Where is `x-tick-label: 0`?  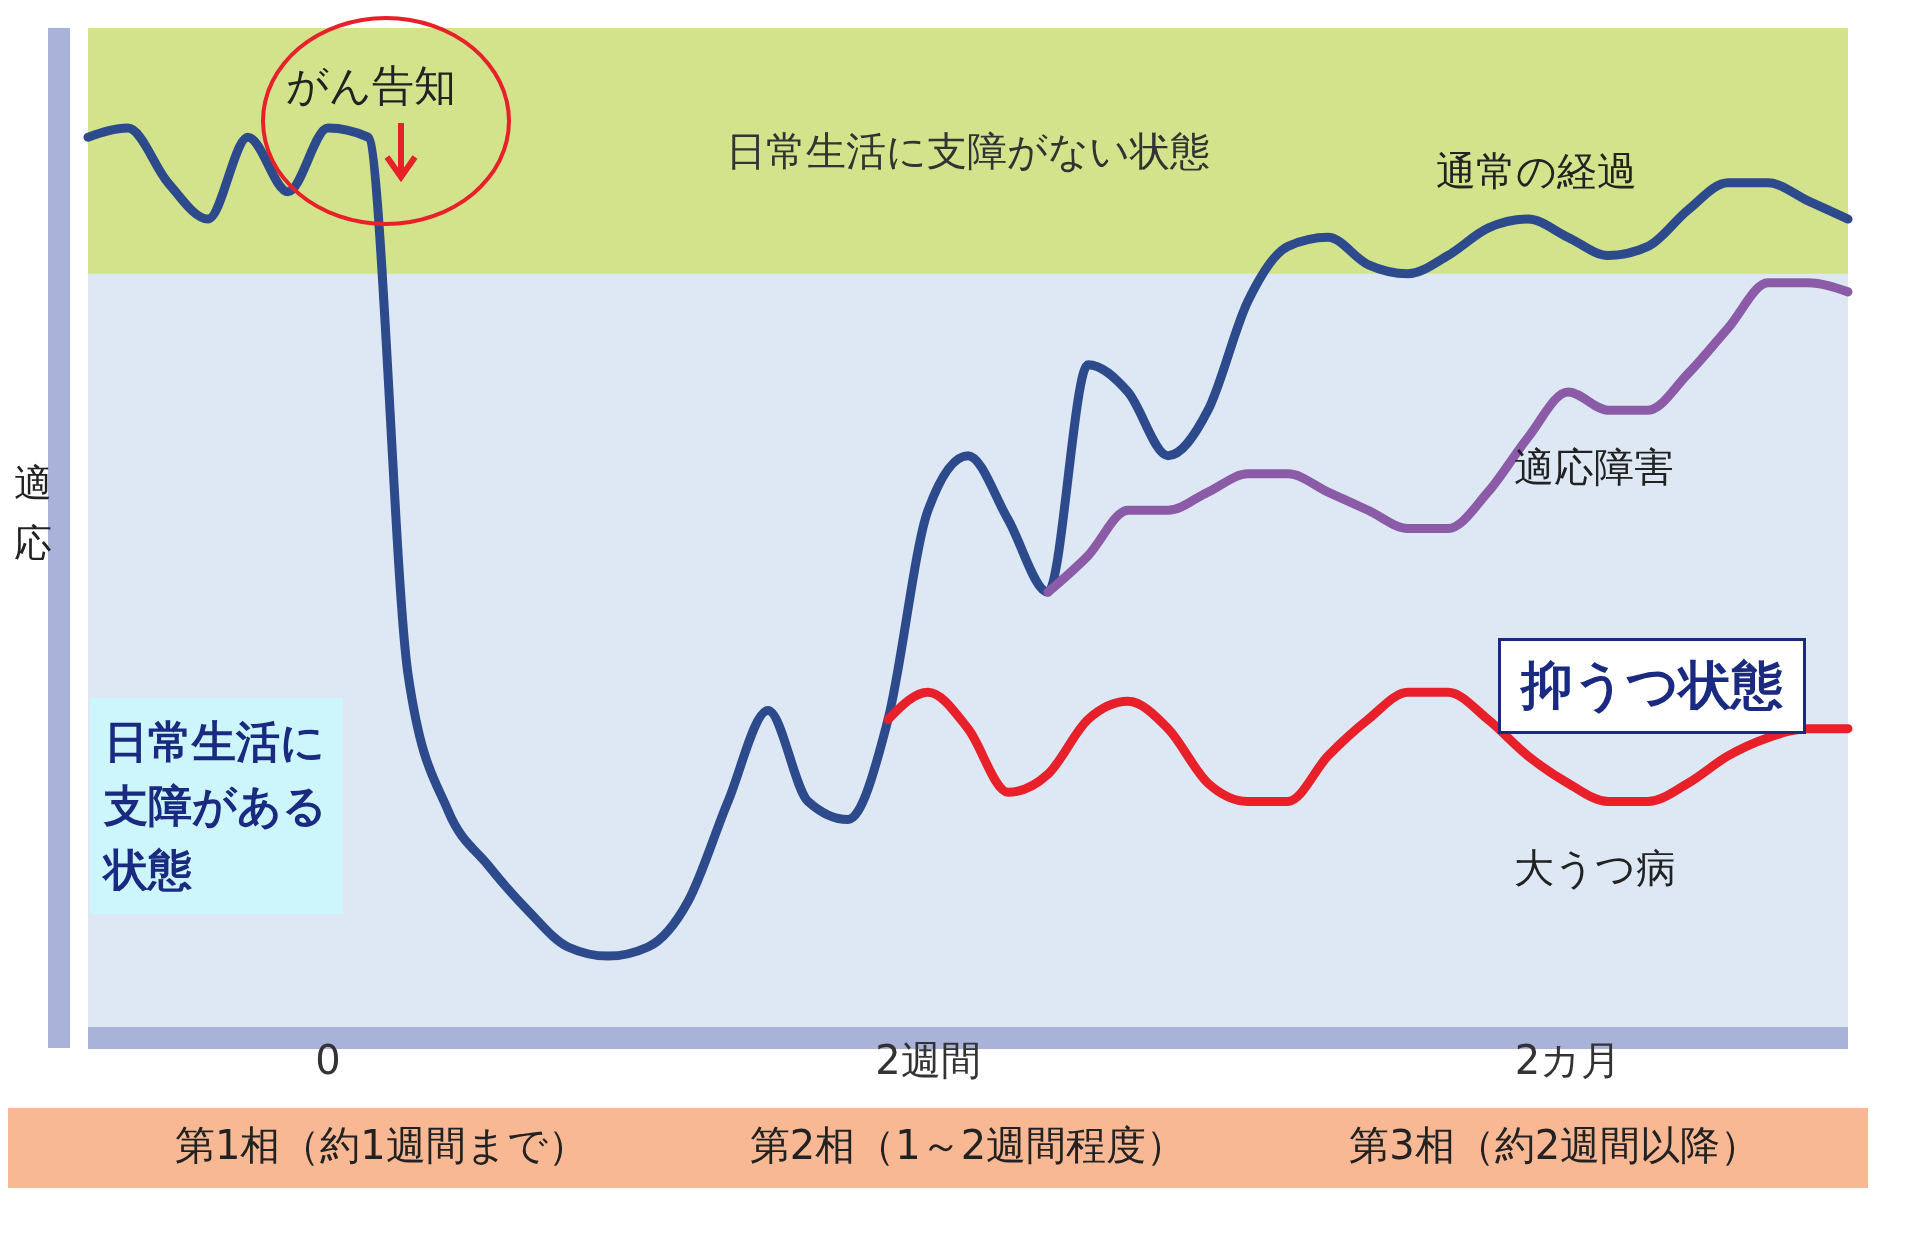
x-tick-label: 0 is located at coordinates (328, 1060).